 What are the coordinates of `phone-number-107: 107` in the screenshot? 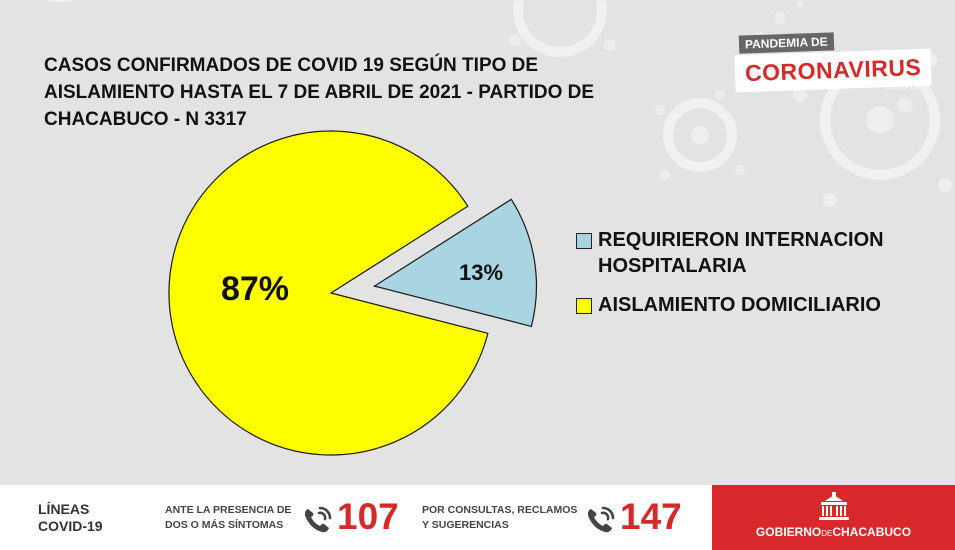 It's located at (368, 516).